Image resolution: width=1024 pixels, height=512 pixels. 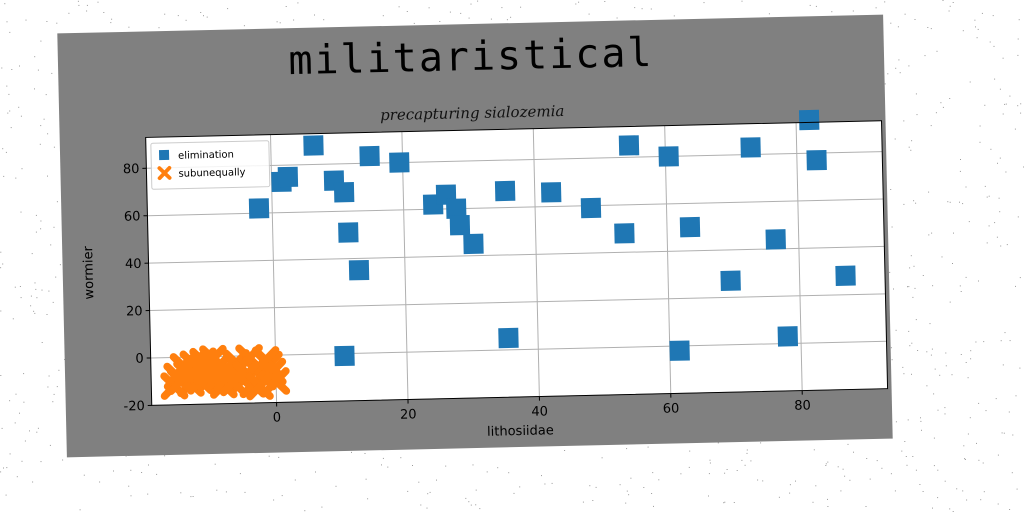 I want to click on y-axis: -20 0 20 40 60 80, so click(x=137, y=288).